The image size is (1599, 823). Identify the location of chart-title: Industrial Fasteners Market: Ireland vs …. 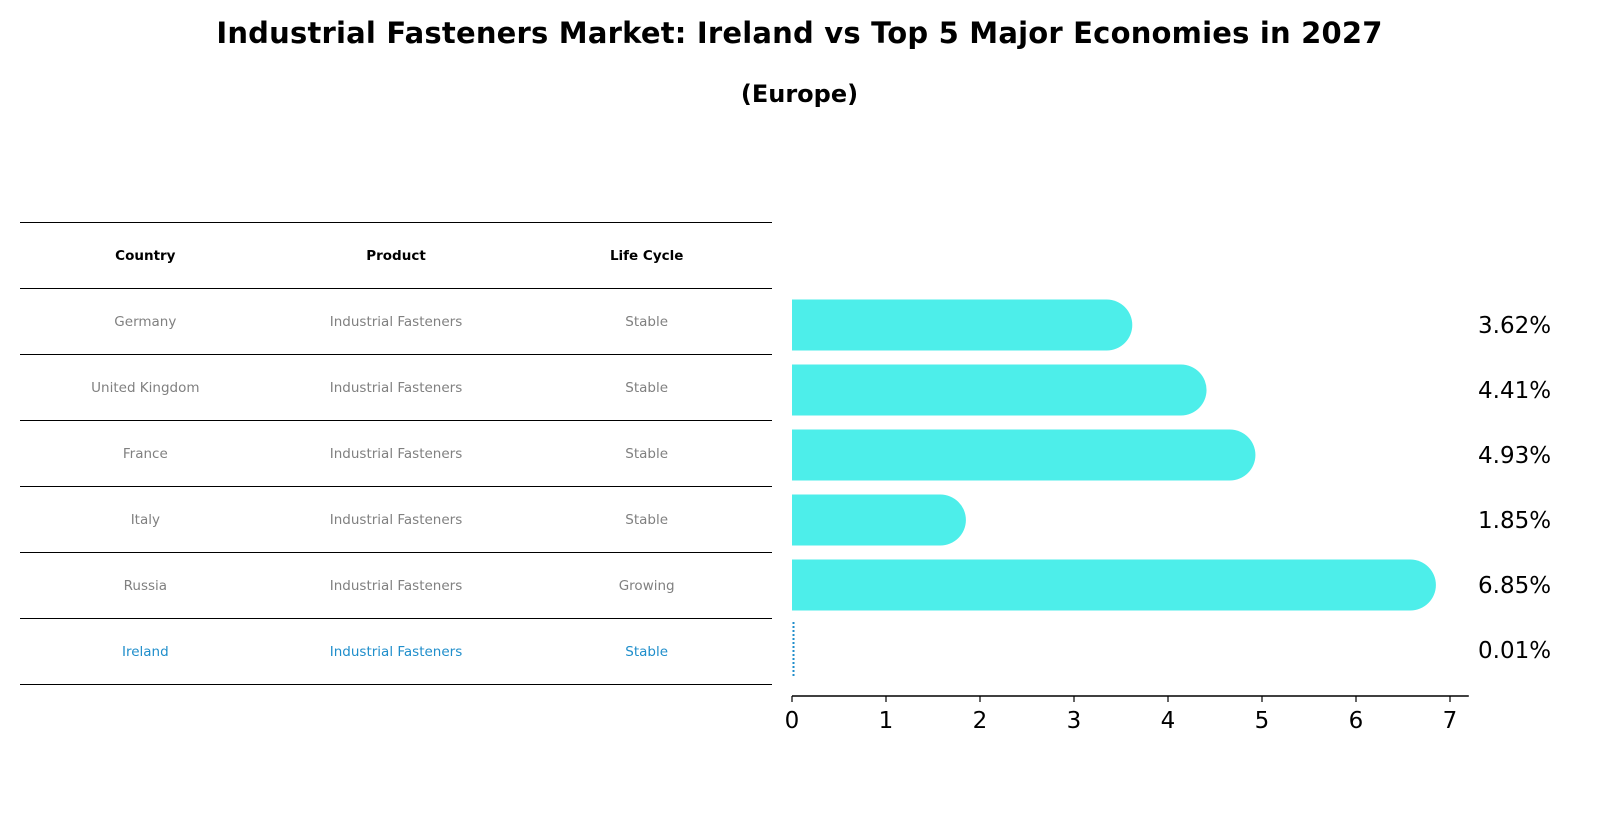
(799, 33).